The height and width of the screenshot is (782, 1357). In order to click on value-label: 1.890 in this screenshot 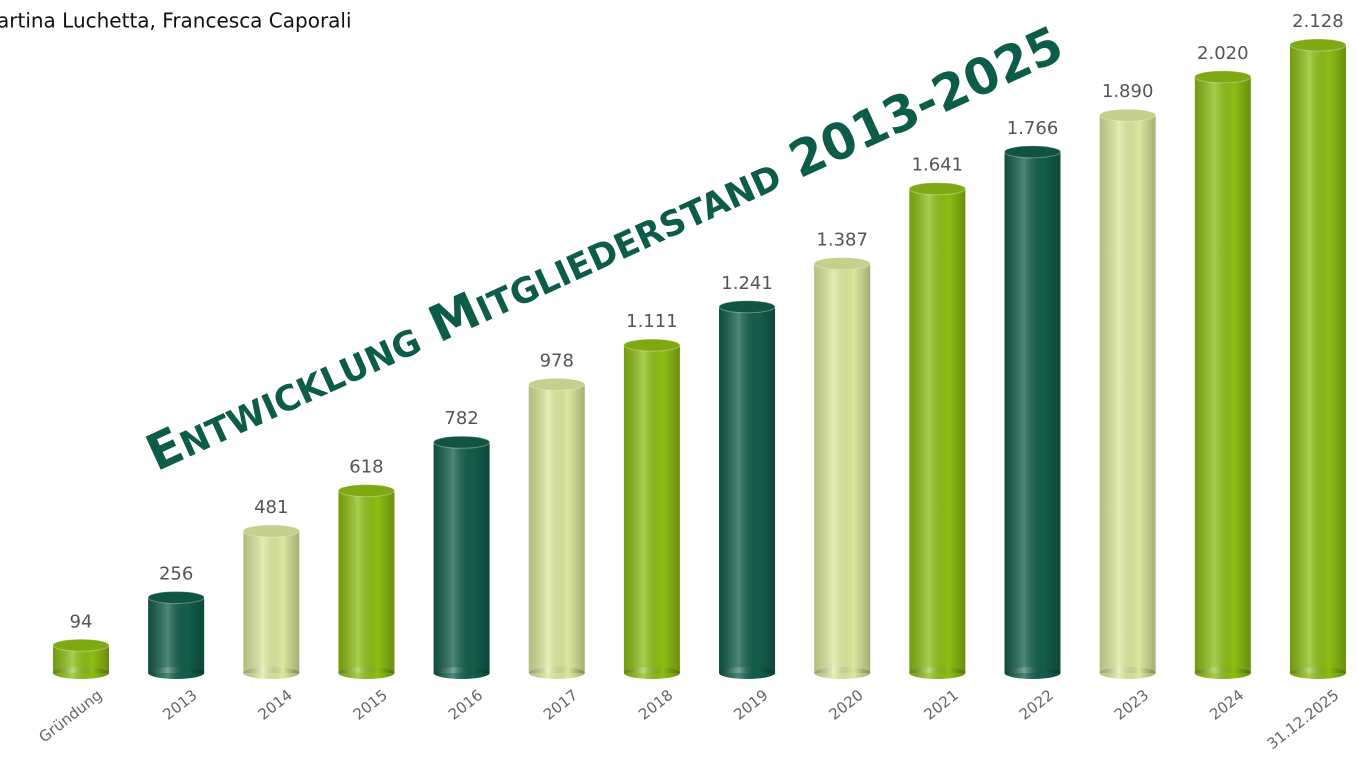, I will do `click(1128, 91)`.